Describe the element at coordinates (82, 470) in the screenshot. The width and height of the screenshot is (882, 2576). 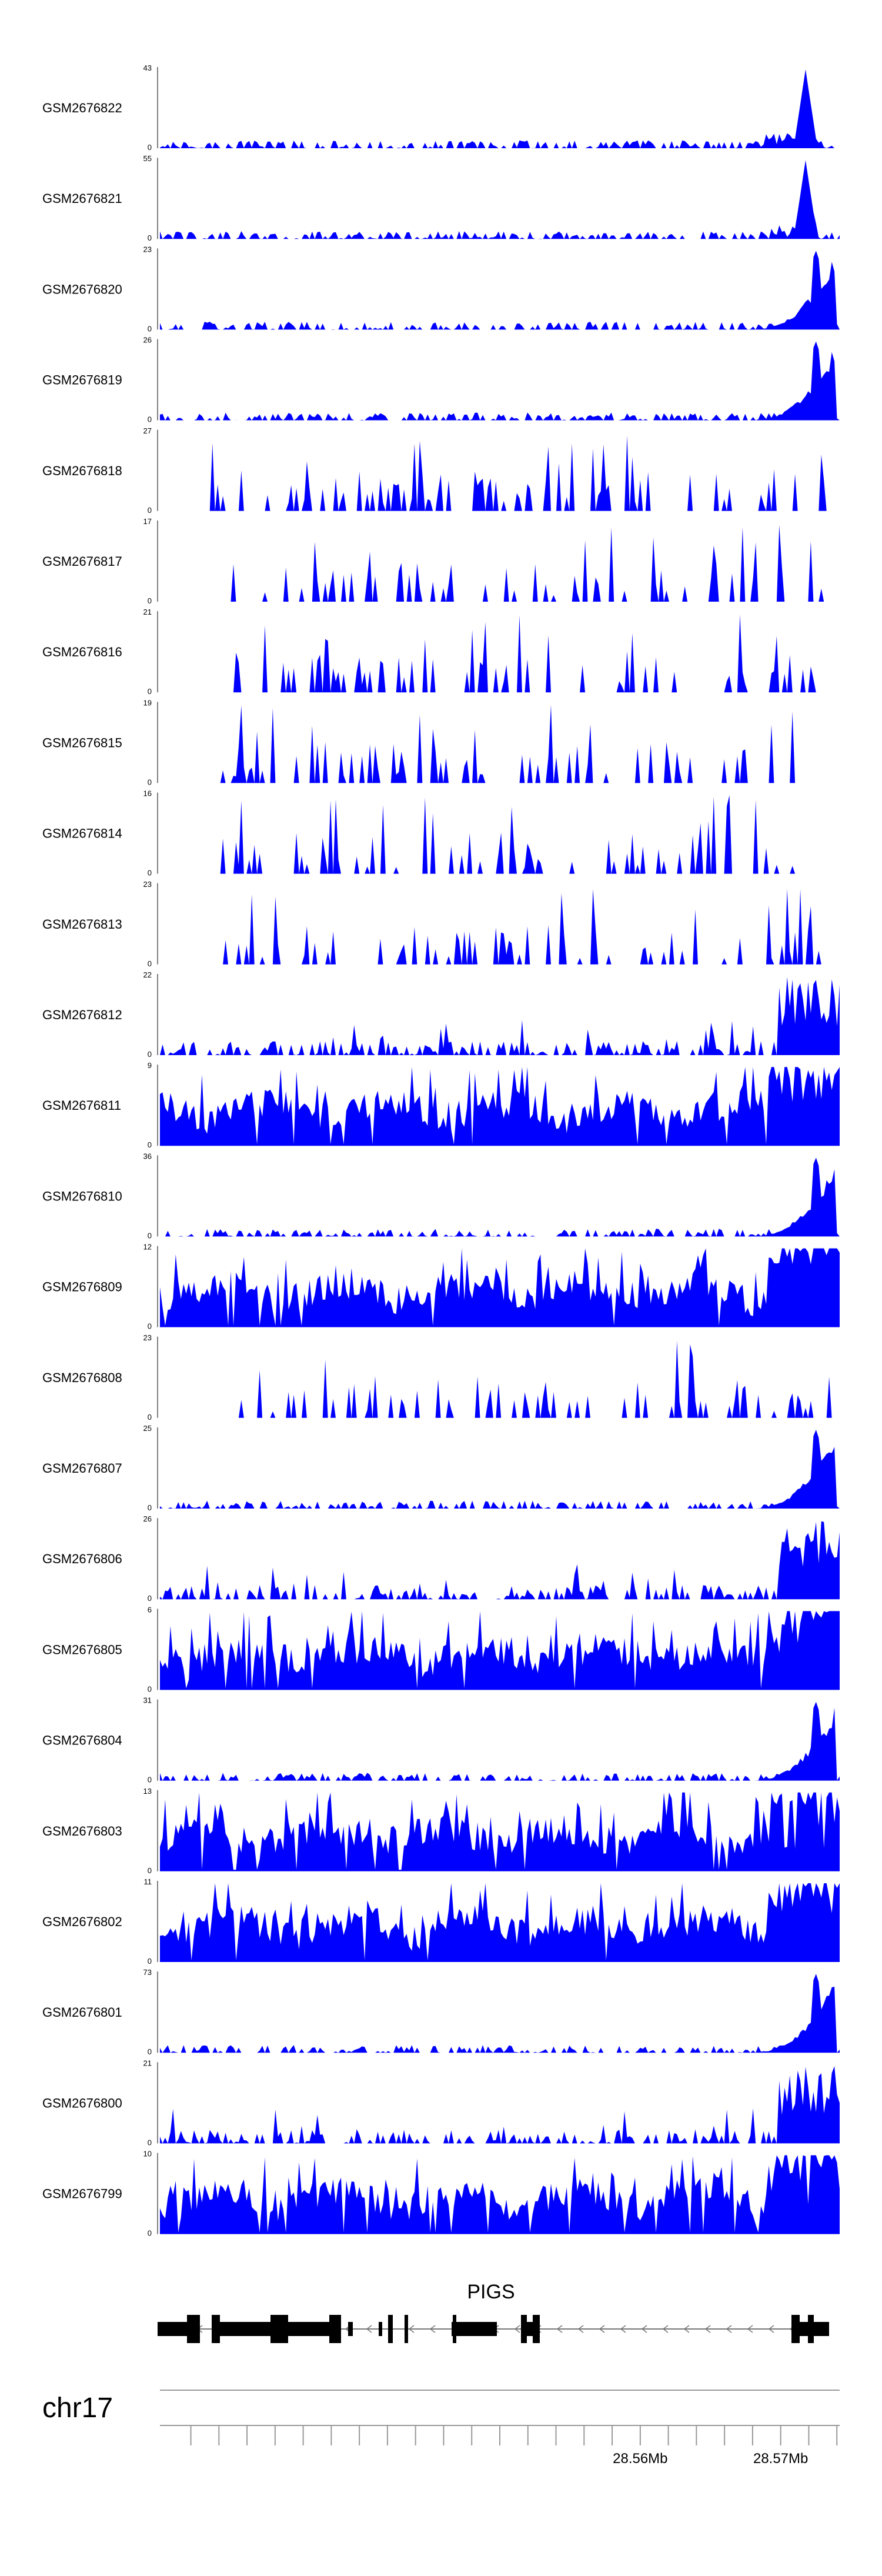
I see `track-label: GSM2676818` at that location.